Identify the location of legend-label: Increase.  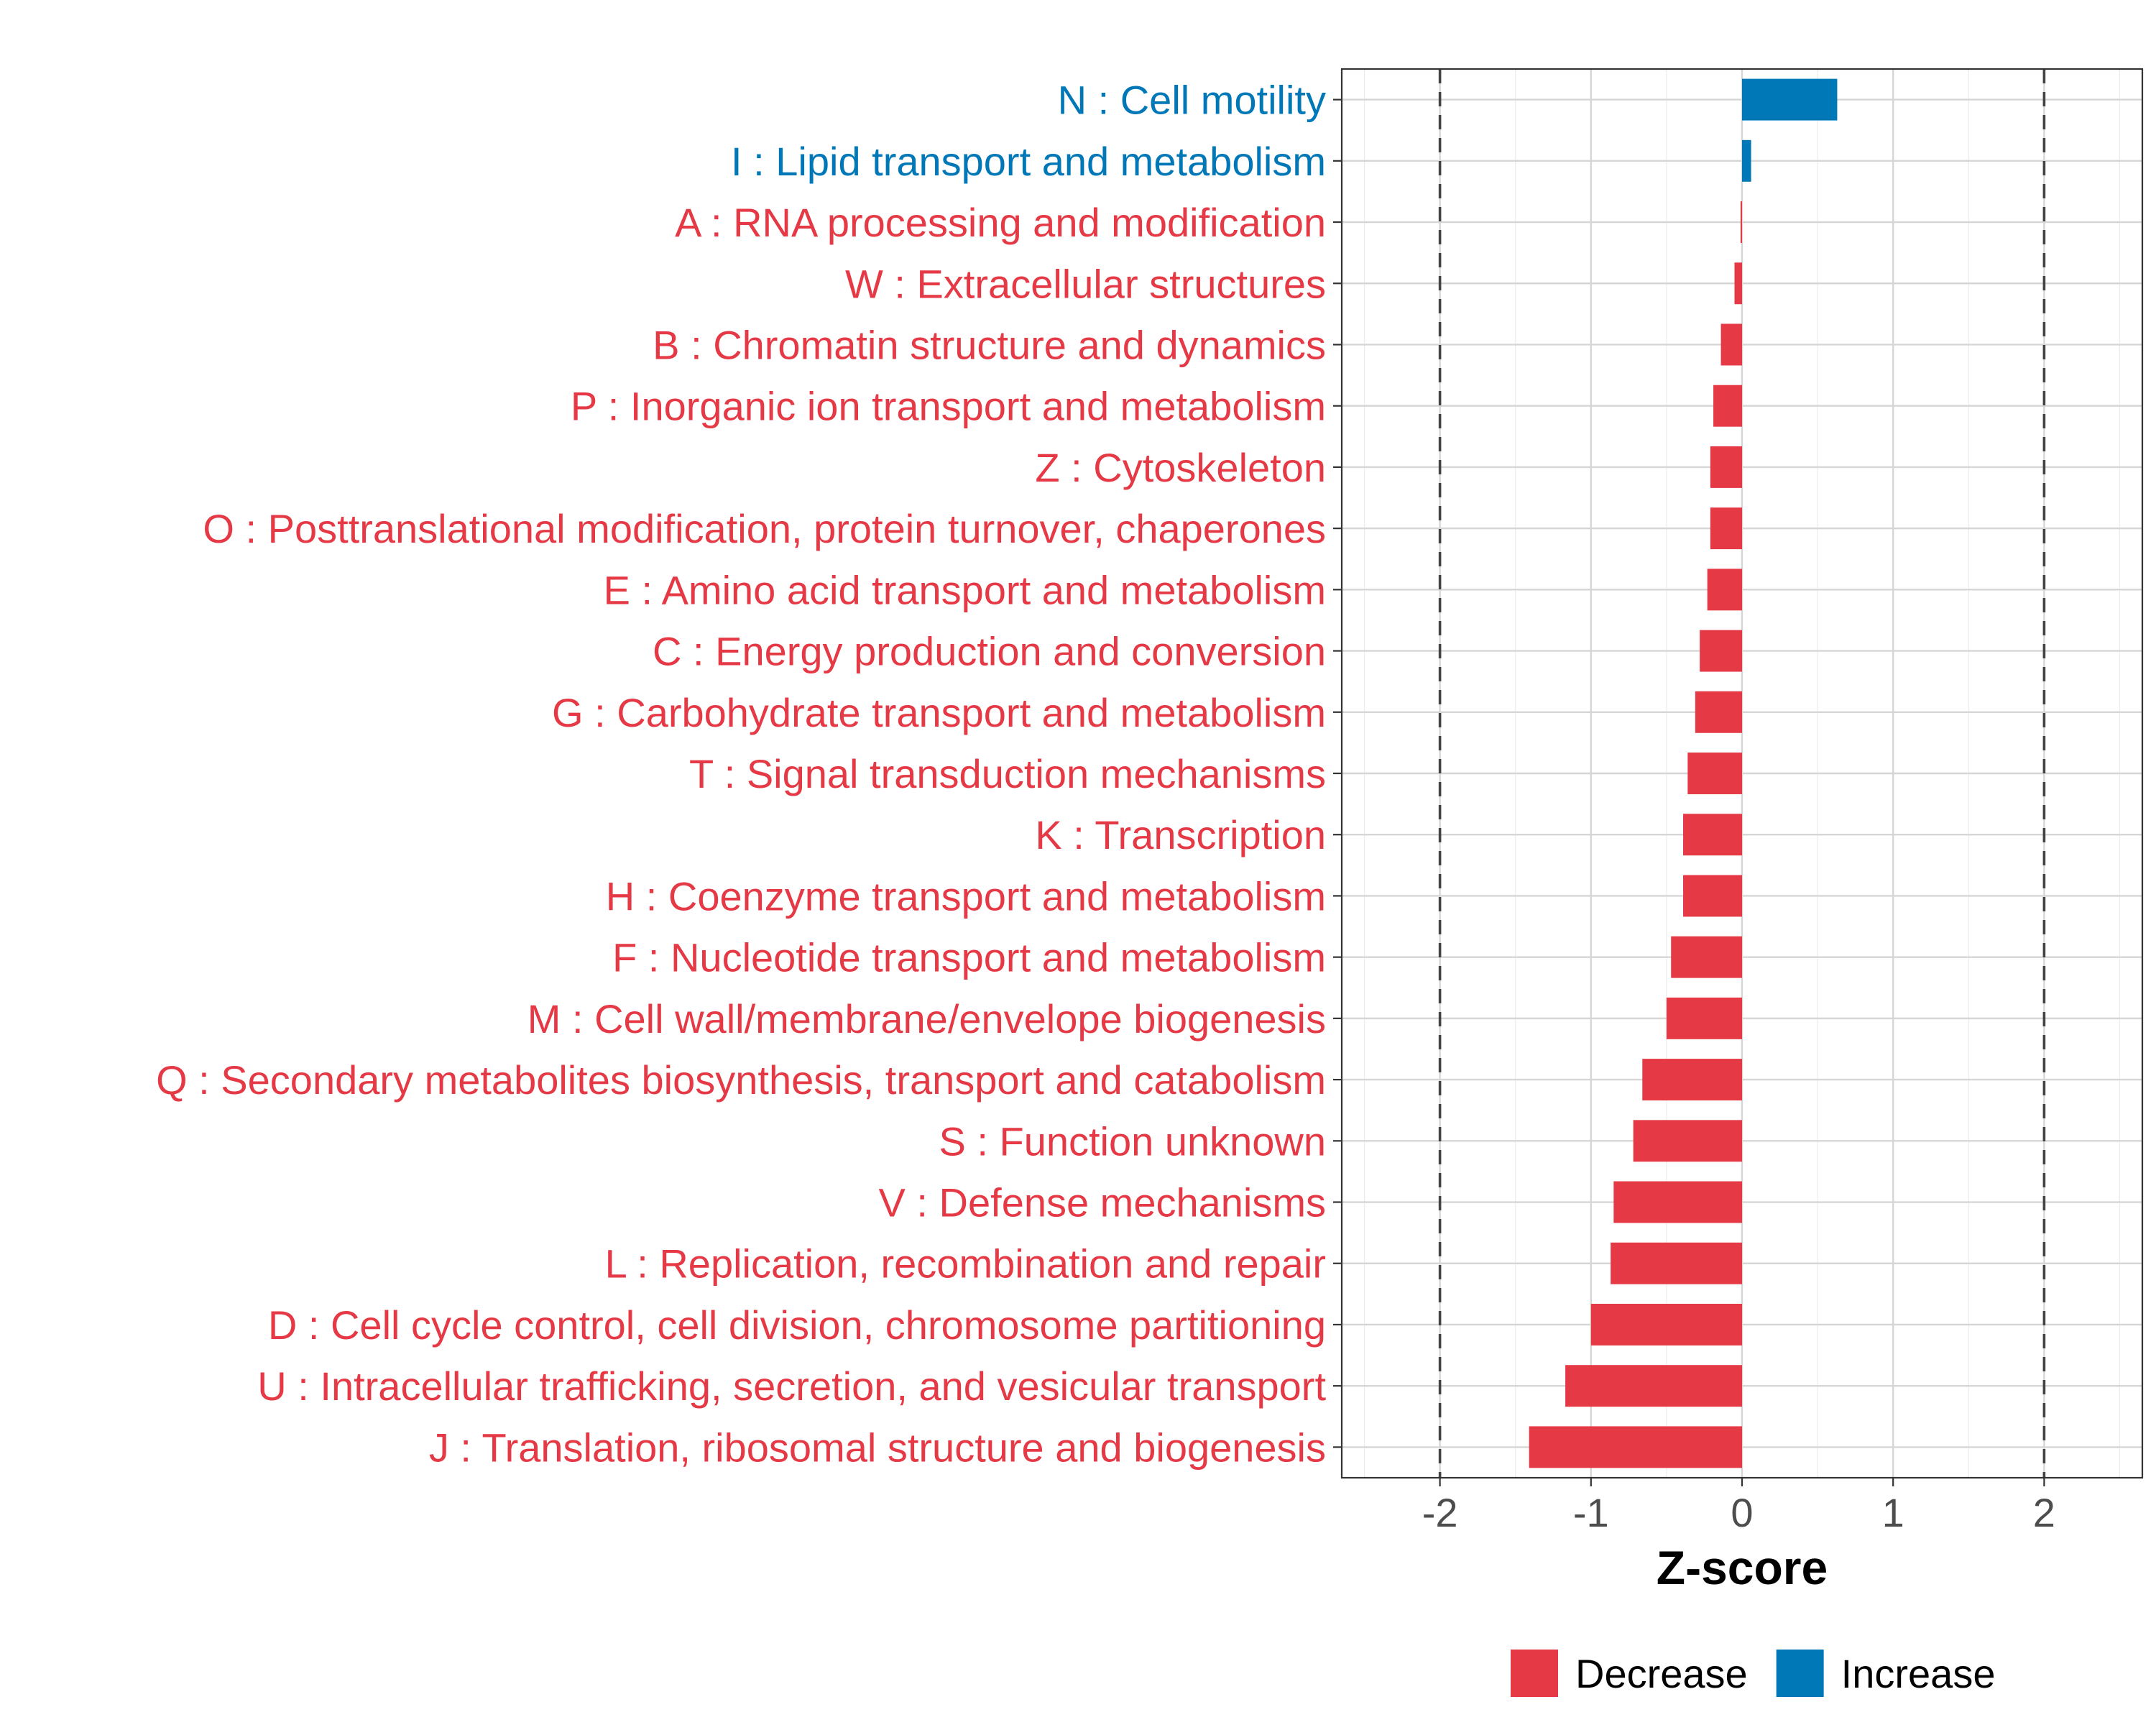
(1918, 1673).